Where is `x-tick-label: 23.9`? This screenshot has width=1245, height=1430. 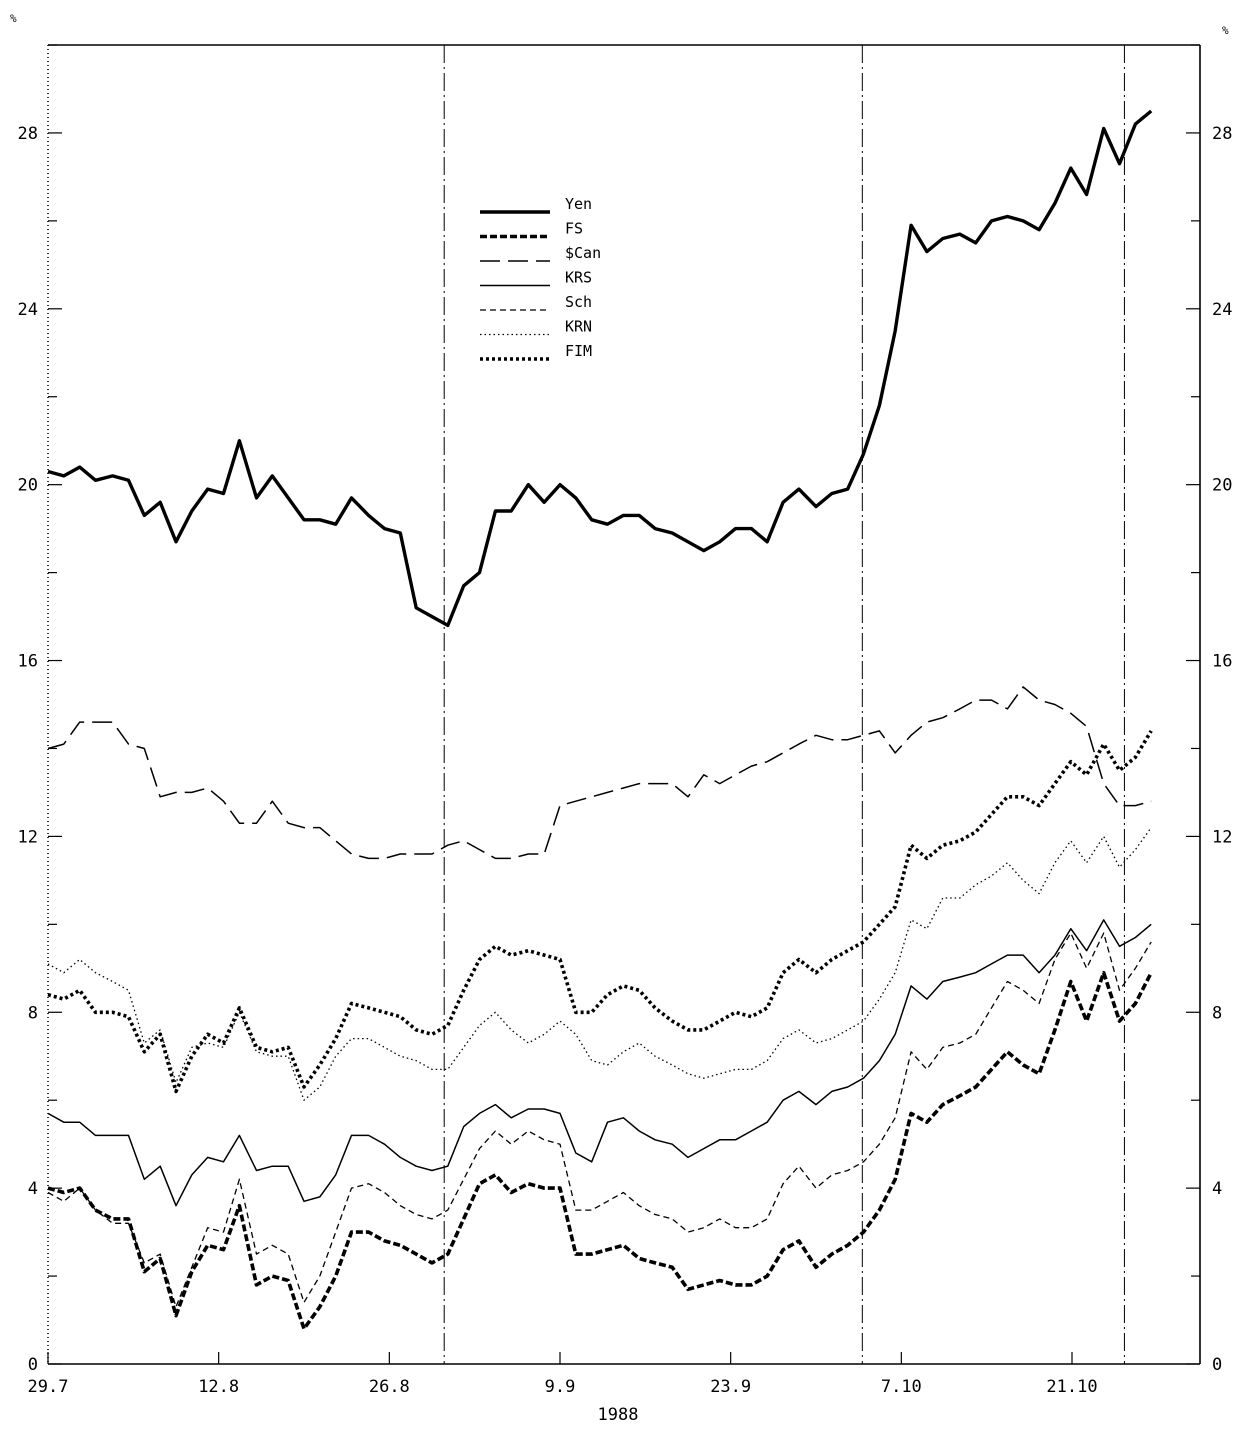 x-tick-label: 23.9 is located at coordinates (730, 1387).